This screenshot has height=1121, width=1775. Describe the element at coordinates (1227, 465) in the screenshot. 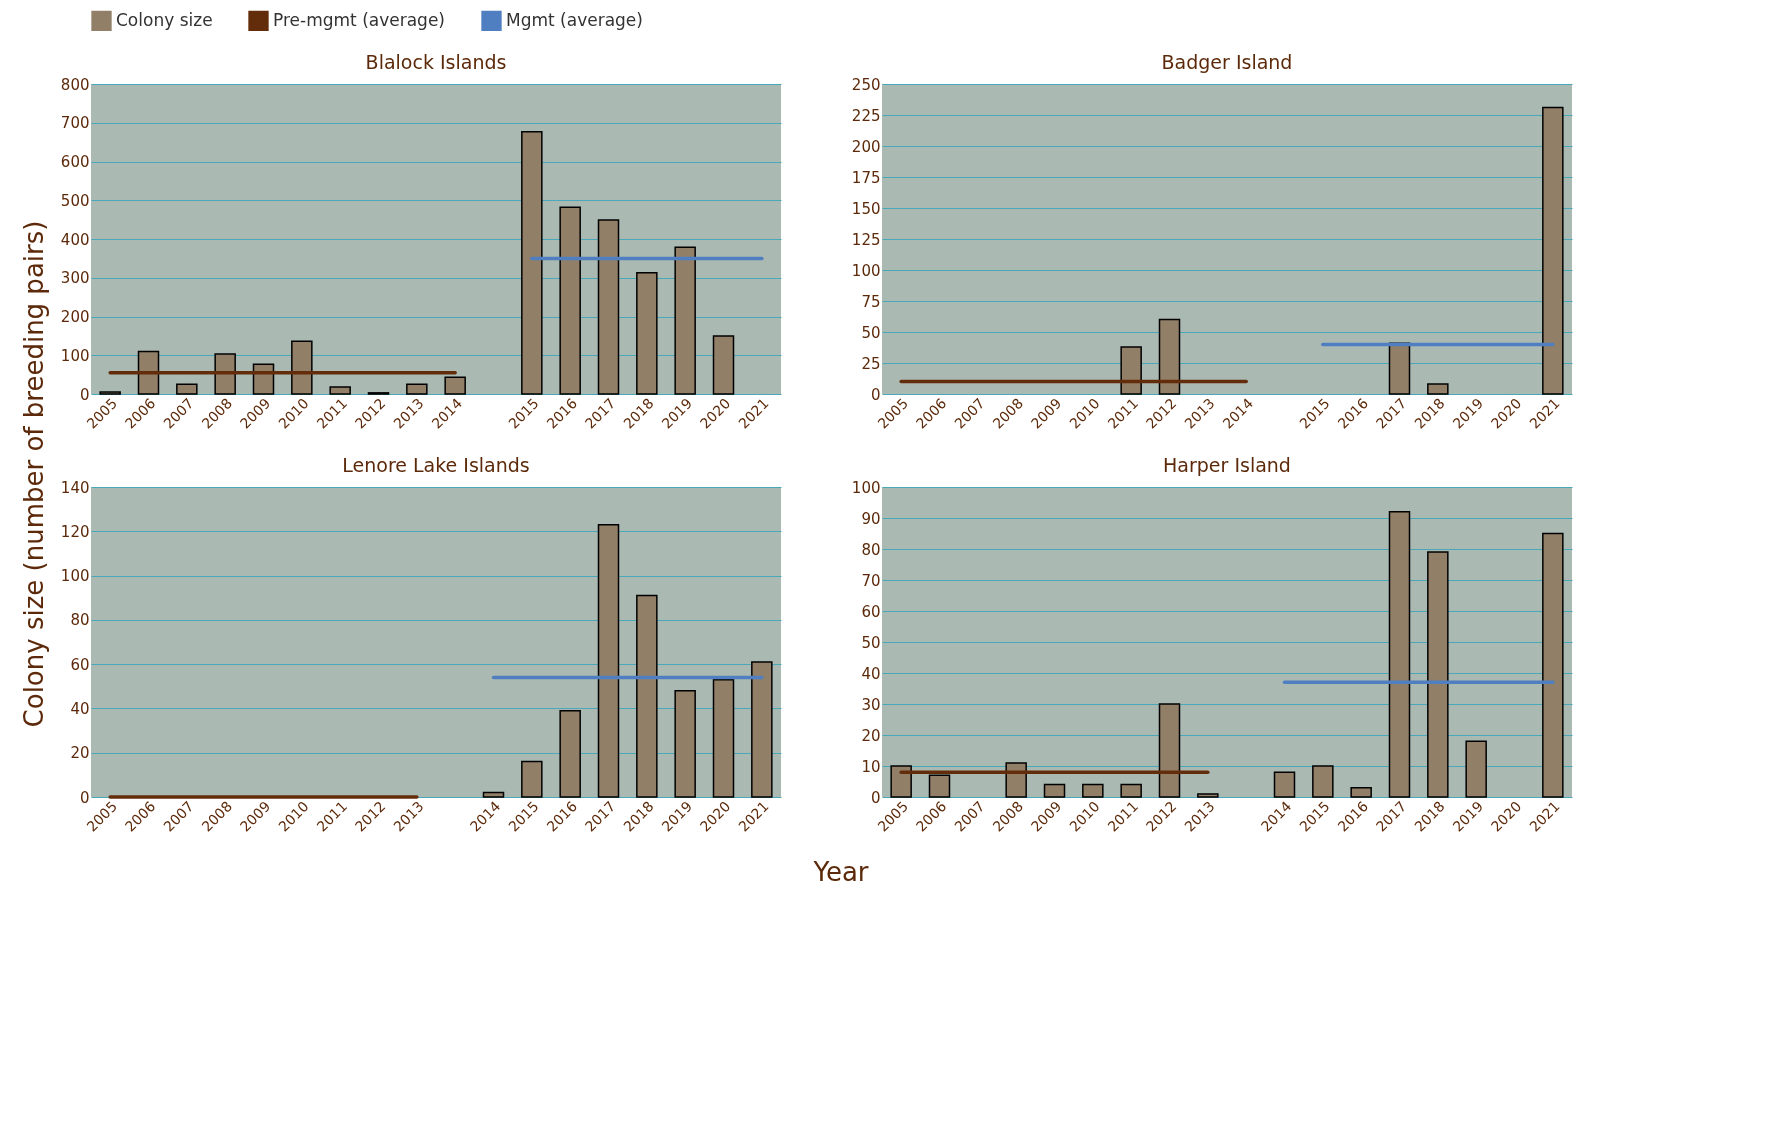

I see `chart-title: Harper Island` at that location.